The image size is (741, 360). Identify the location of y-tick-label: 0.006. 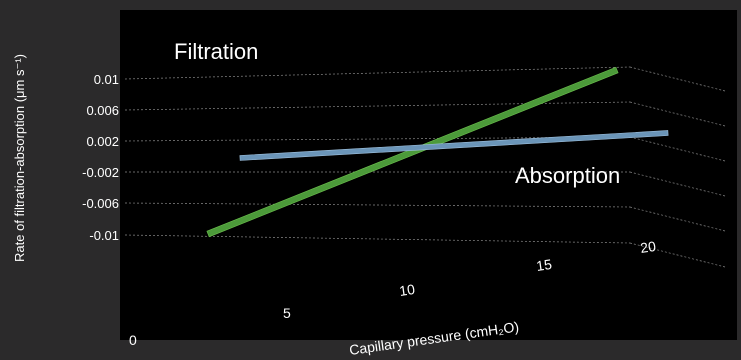
(102, 110).